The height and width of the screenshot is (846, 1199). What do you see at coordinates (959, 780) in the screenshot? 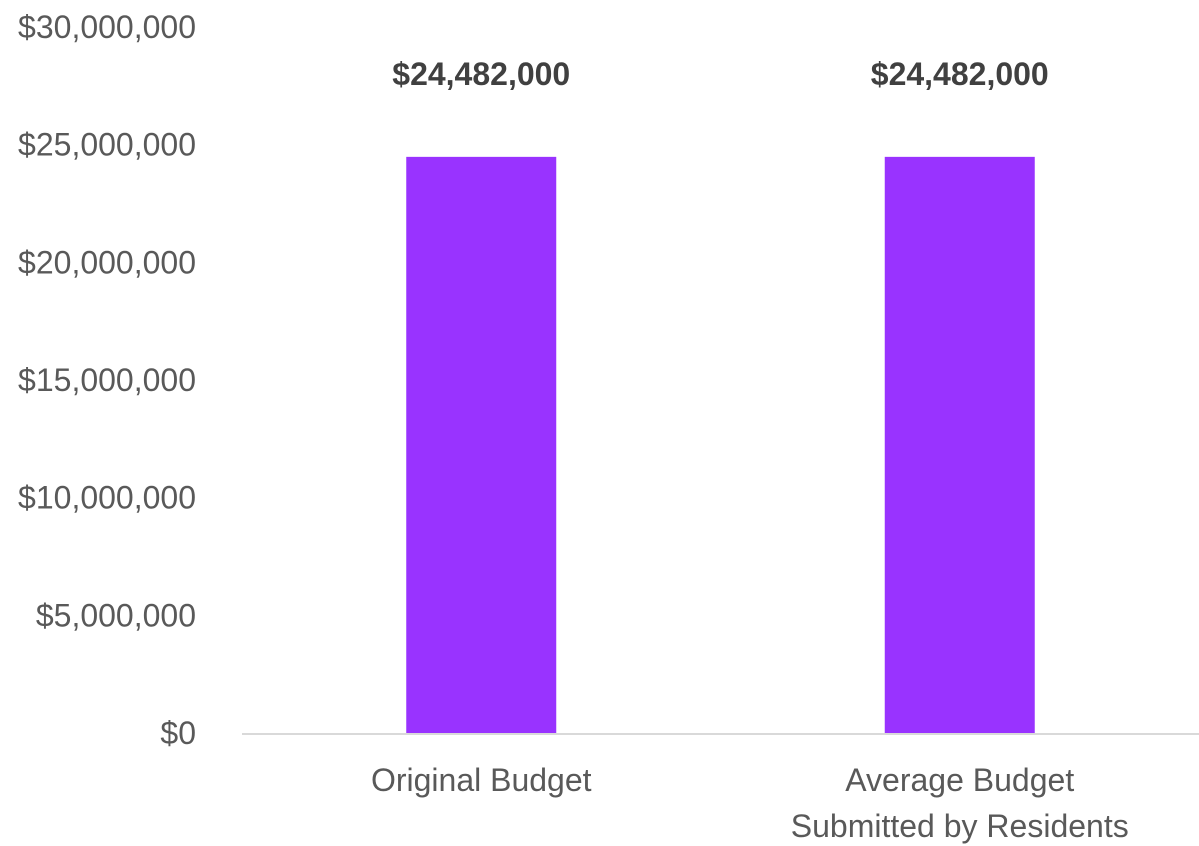
I see `x-category-label-line: Average Budget` at bounding box center [959, 780].